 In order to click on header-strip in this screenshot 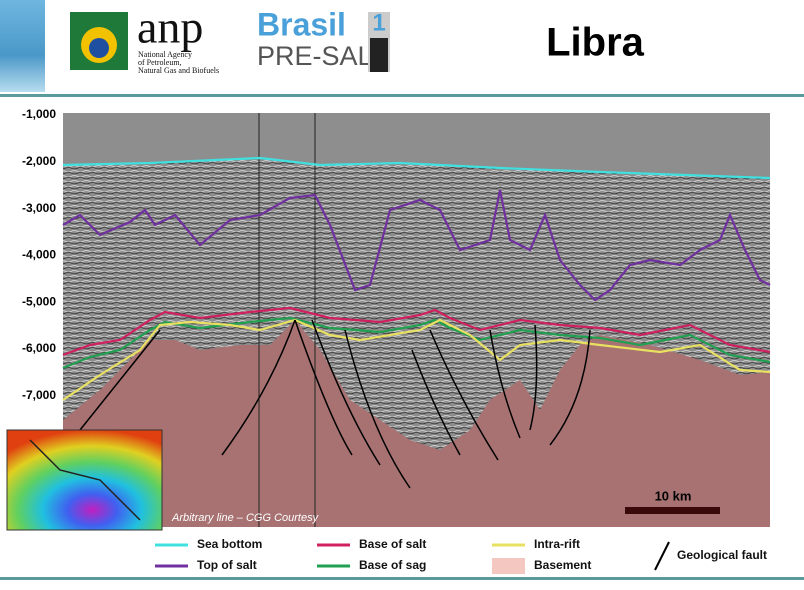, I will do `click(22, 46)`.